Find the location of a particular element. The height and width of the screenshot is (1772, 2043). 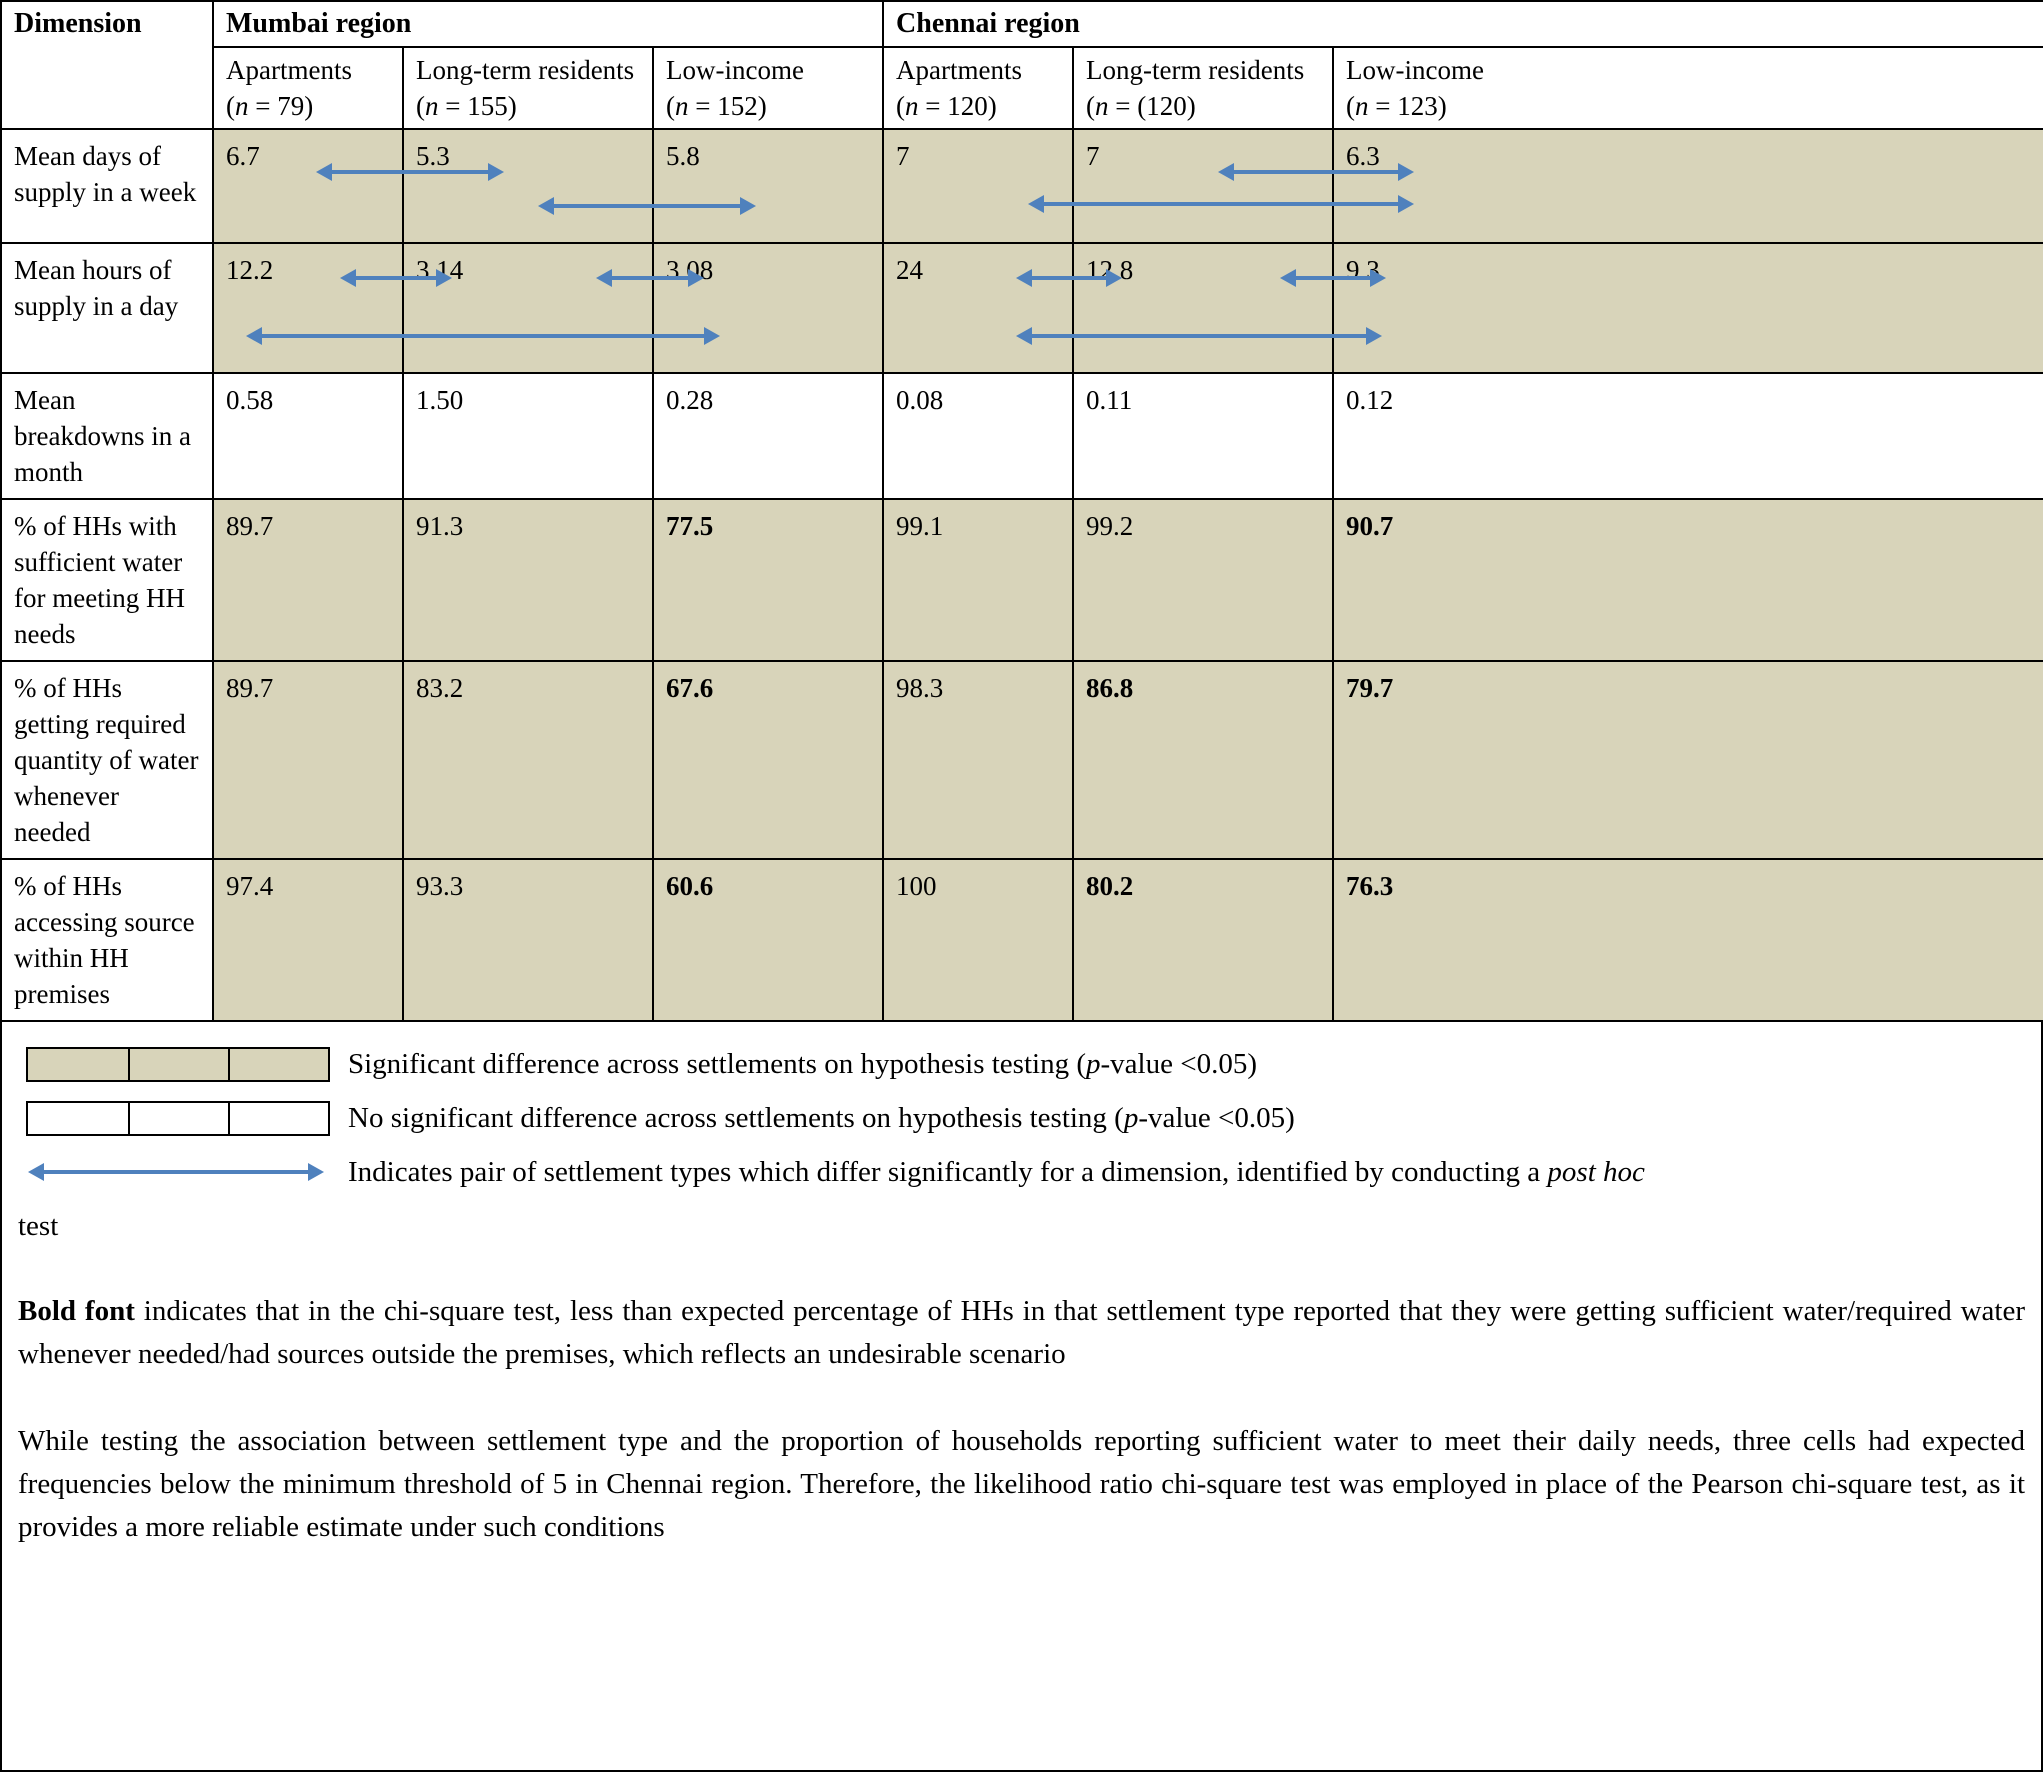

row-label: Mean hours of supply in a day is located at coordinates (107, 308).